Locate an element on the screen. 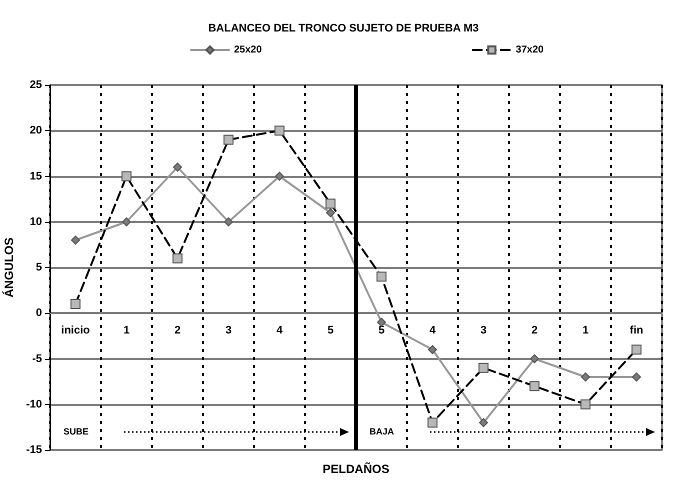 The width and height of the screenshot is (687, 483). x-tick-label: inicio is located at coordinates (75, 330).